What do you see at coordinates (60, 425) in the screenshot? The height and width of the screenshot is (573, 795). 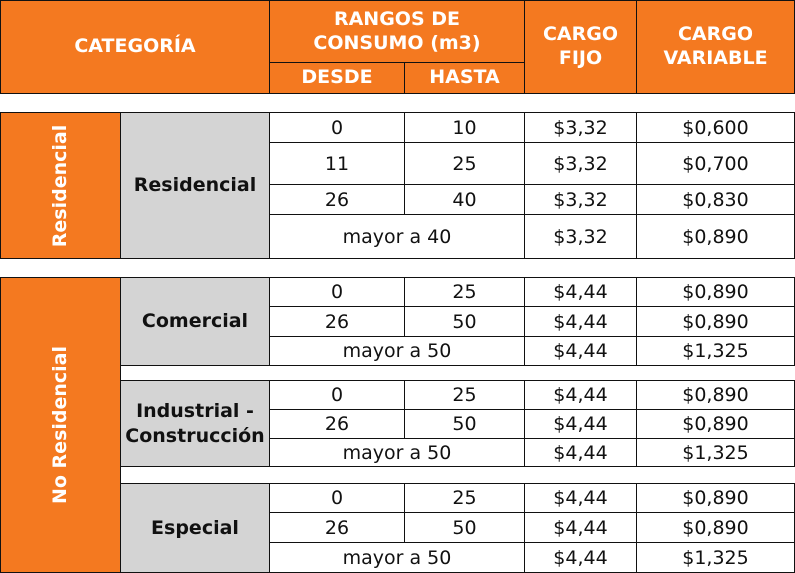 I see `side-label-no-residencial: No Residencial` at bounding box center [60, 425].